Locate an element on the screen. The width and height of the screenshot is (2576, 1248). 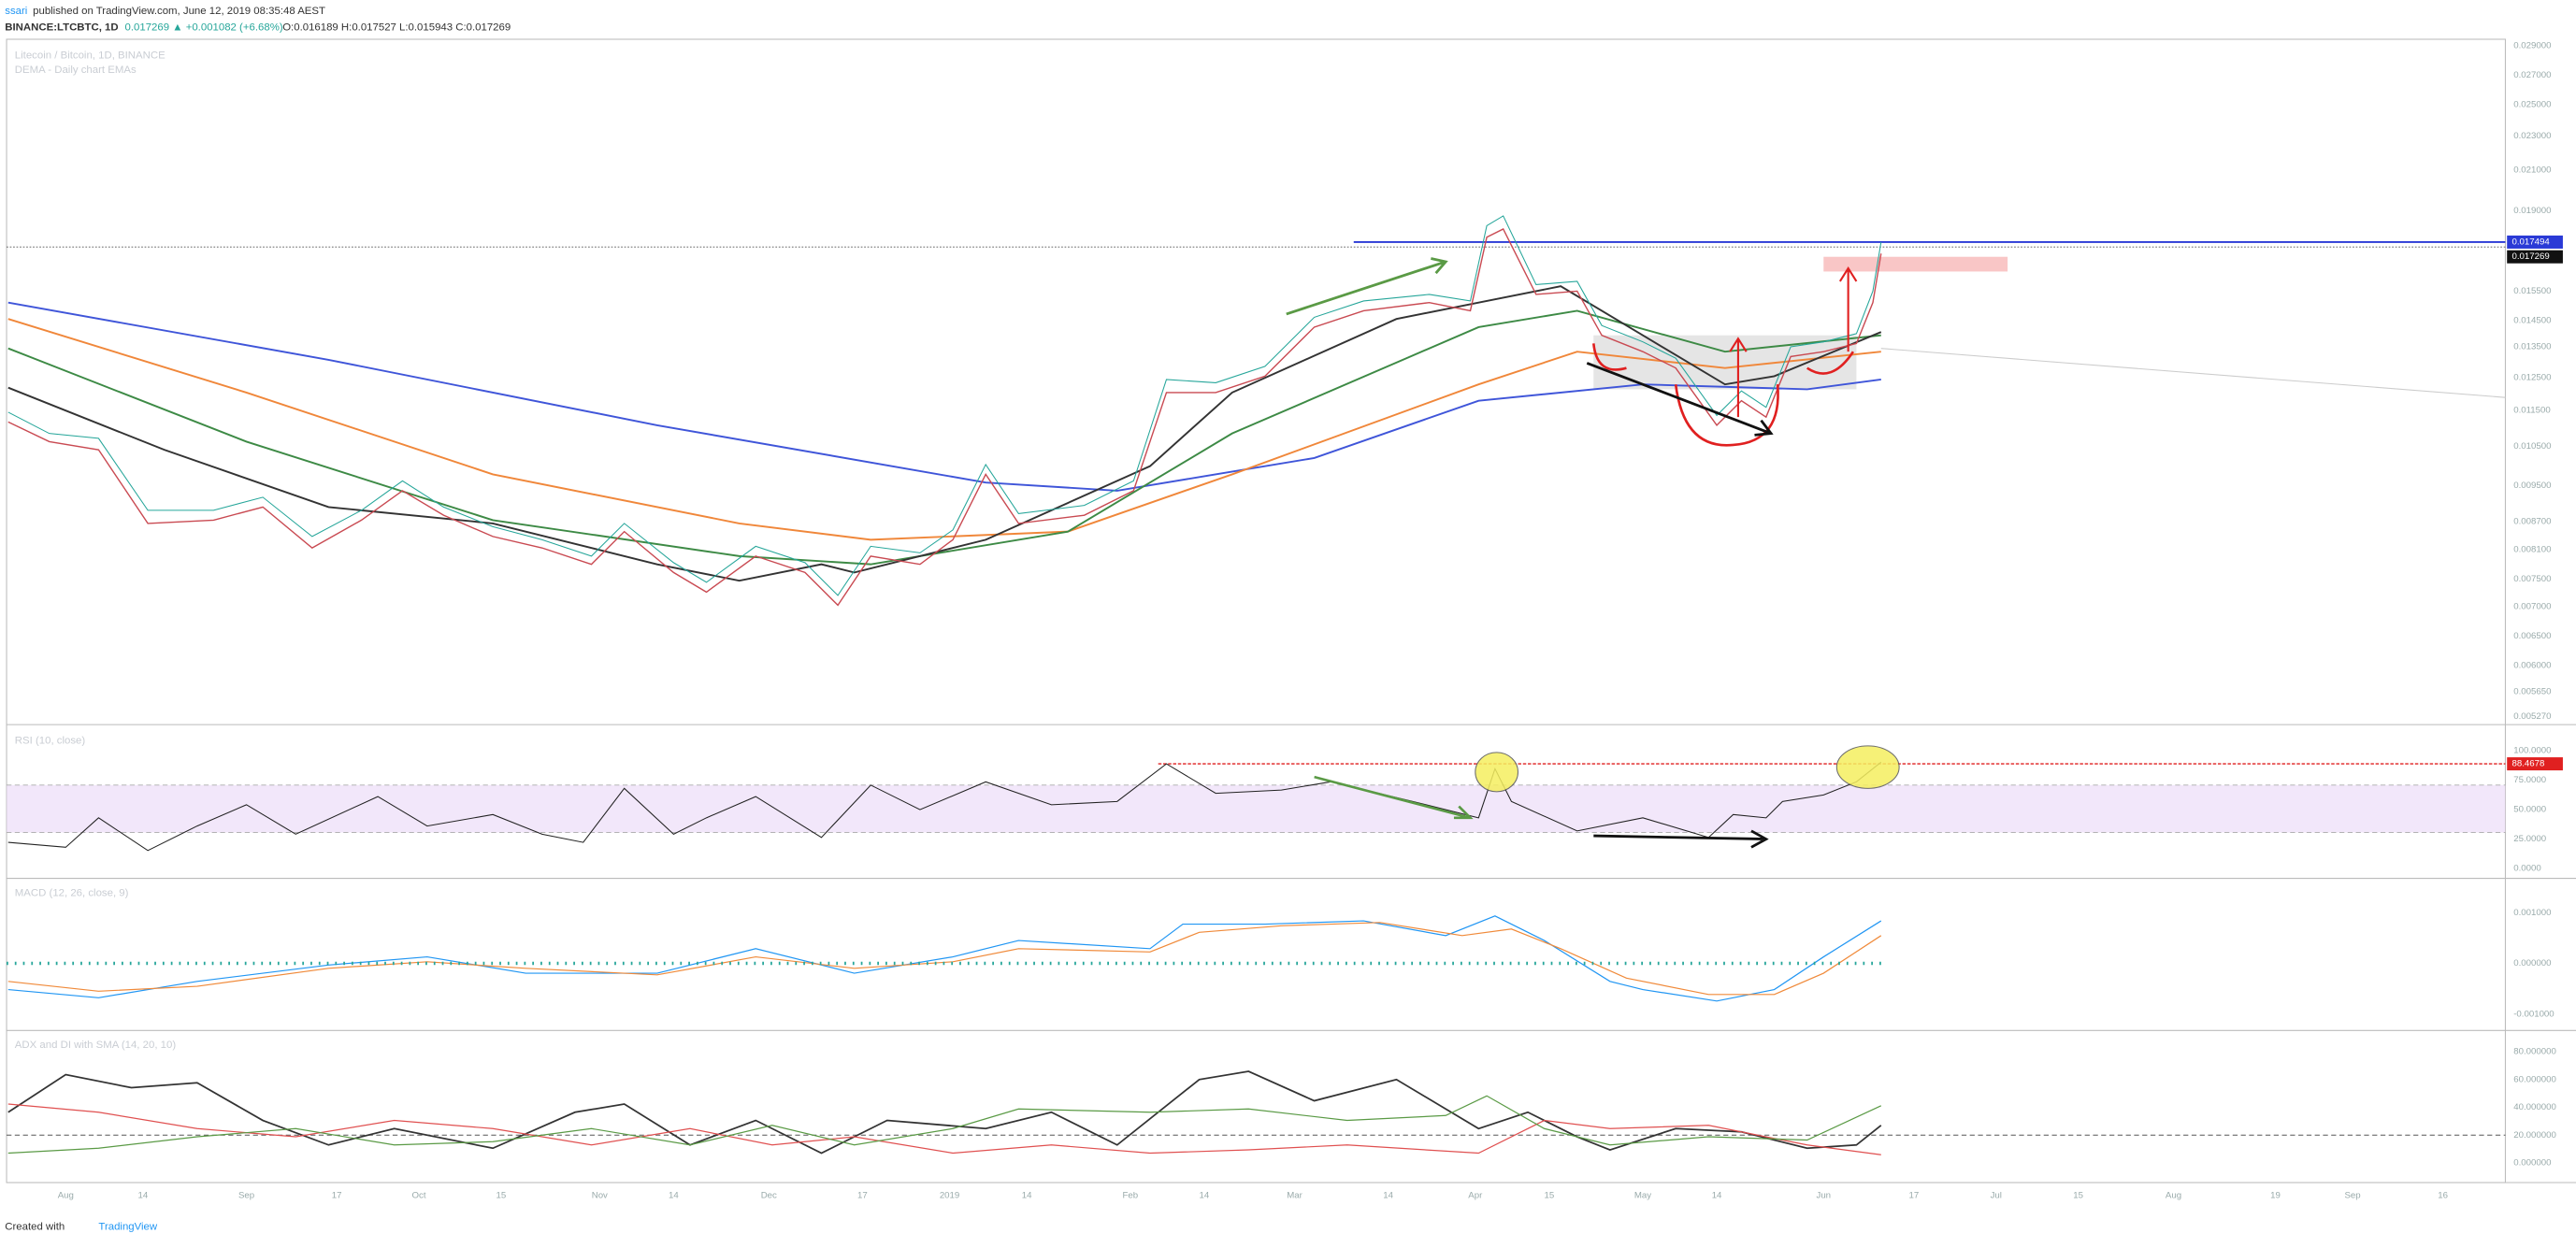
rsi-title: RSI (10, close) is located at coordinates (51, 742).